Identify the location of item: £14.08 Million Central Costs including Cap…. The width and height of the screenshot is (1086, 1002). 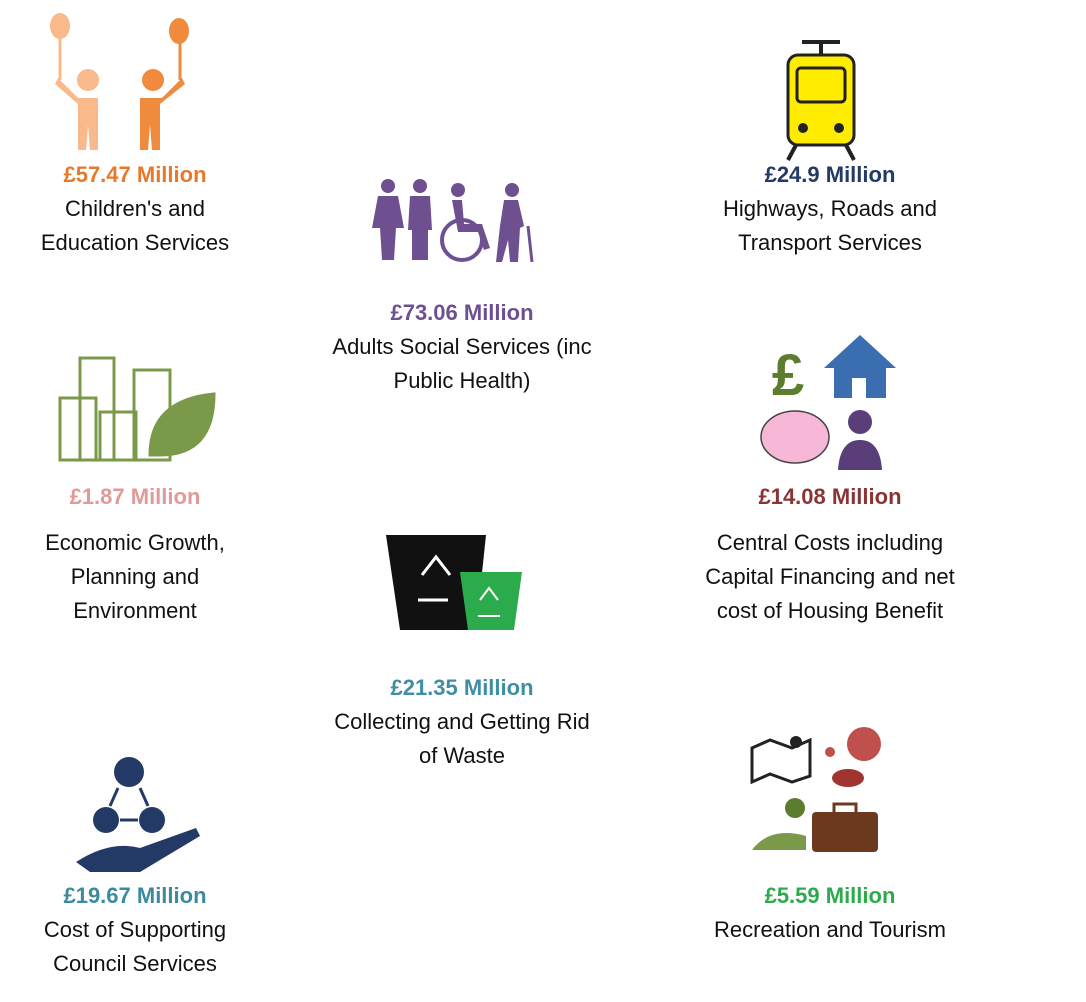
(830, 554).